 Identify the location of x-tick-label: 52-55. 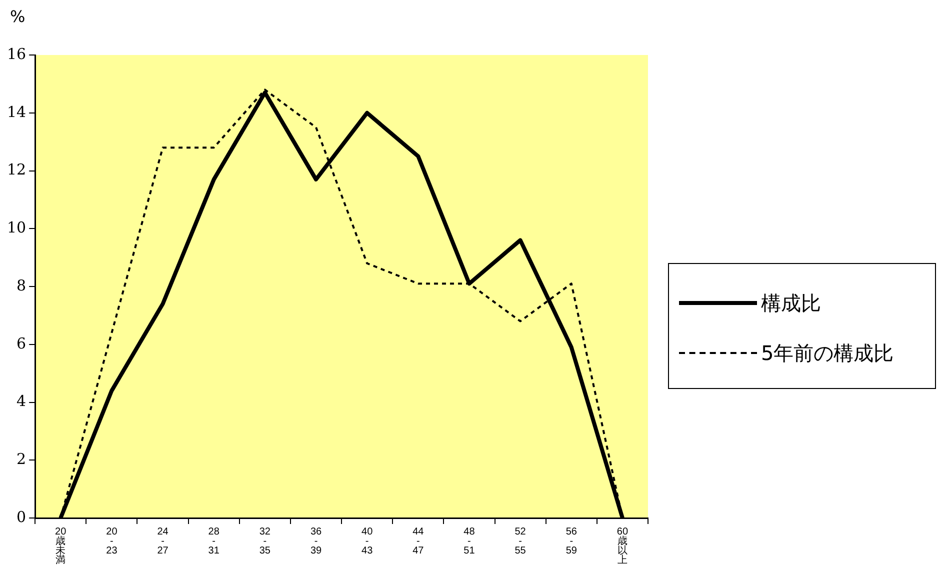
(520, 541).